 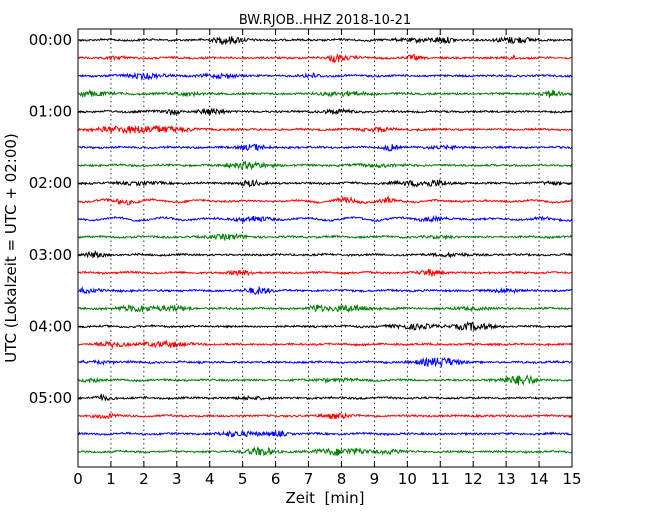 I want to click on x-tick-label: 0, so click(x=78, y=479).